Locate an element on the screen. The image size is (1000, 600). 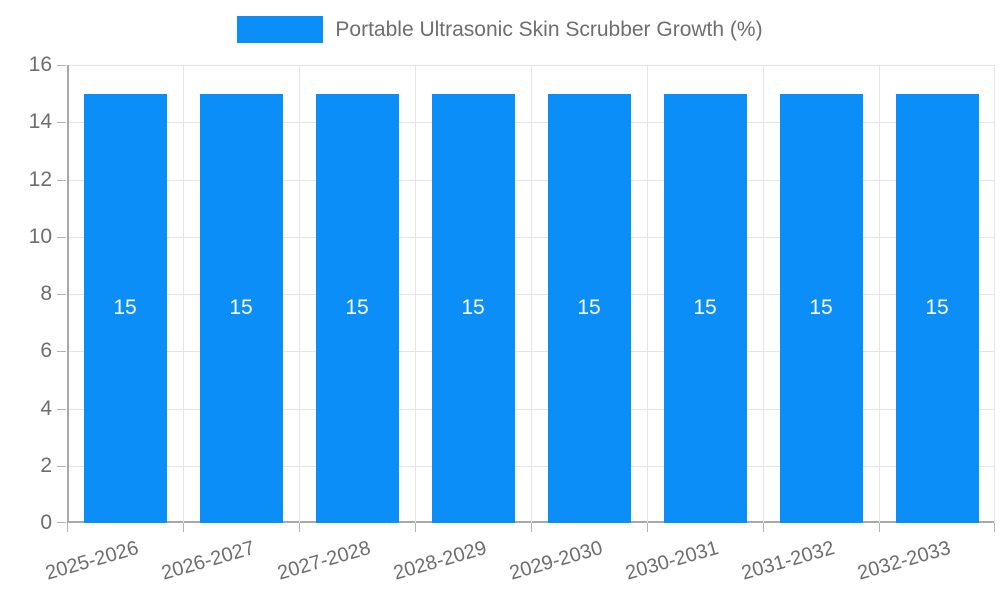
legend-swatch is located at coordinates (280, 29).